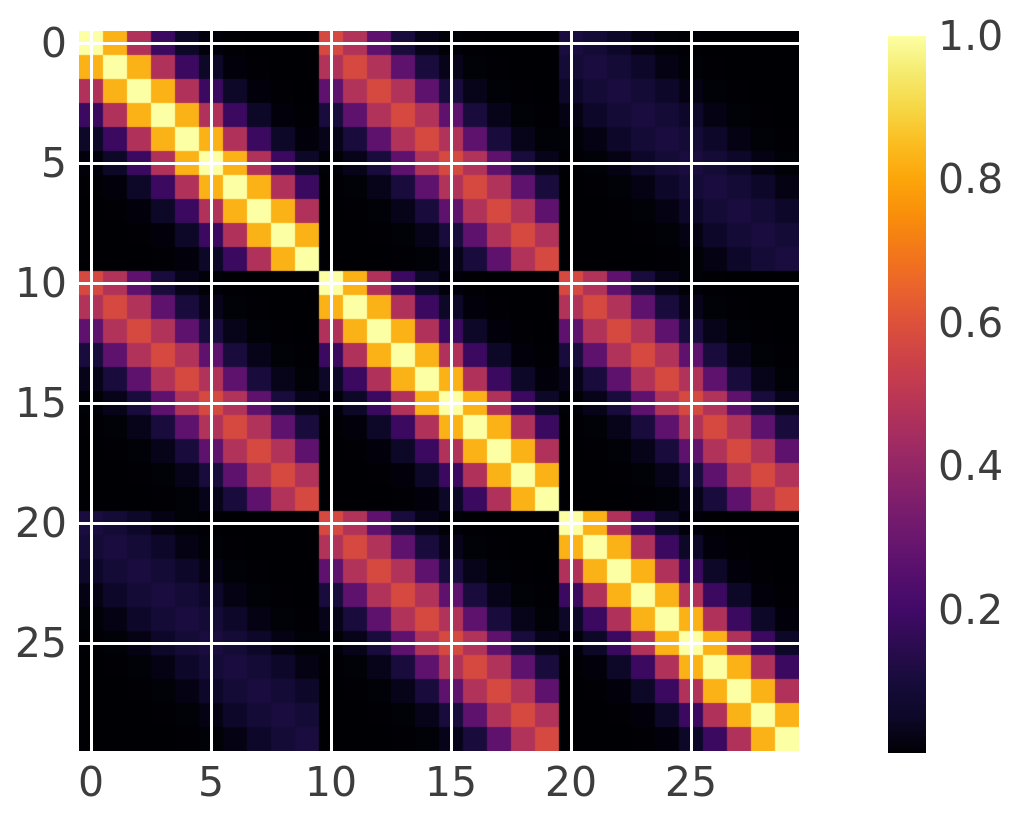 The height and width of the screenshot is (823, 1016). I want to click on x-tick-label-15: 15, so click(451, 782).